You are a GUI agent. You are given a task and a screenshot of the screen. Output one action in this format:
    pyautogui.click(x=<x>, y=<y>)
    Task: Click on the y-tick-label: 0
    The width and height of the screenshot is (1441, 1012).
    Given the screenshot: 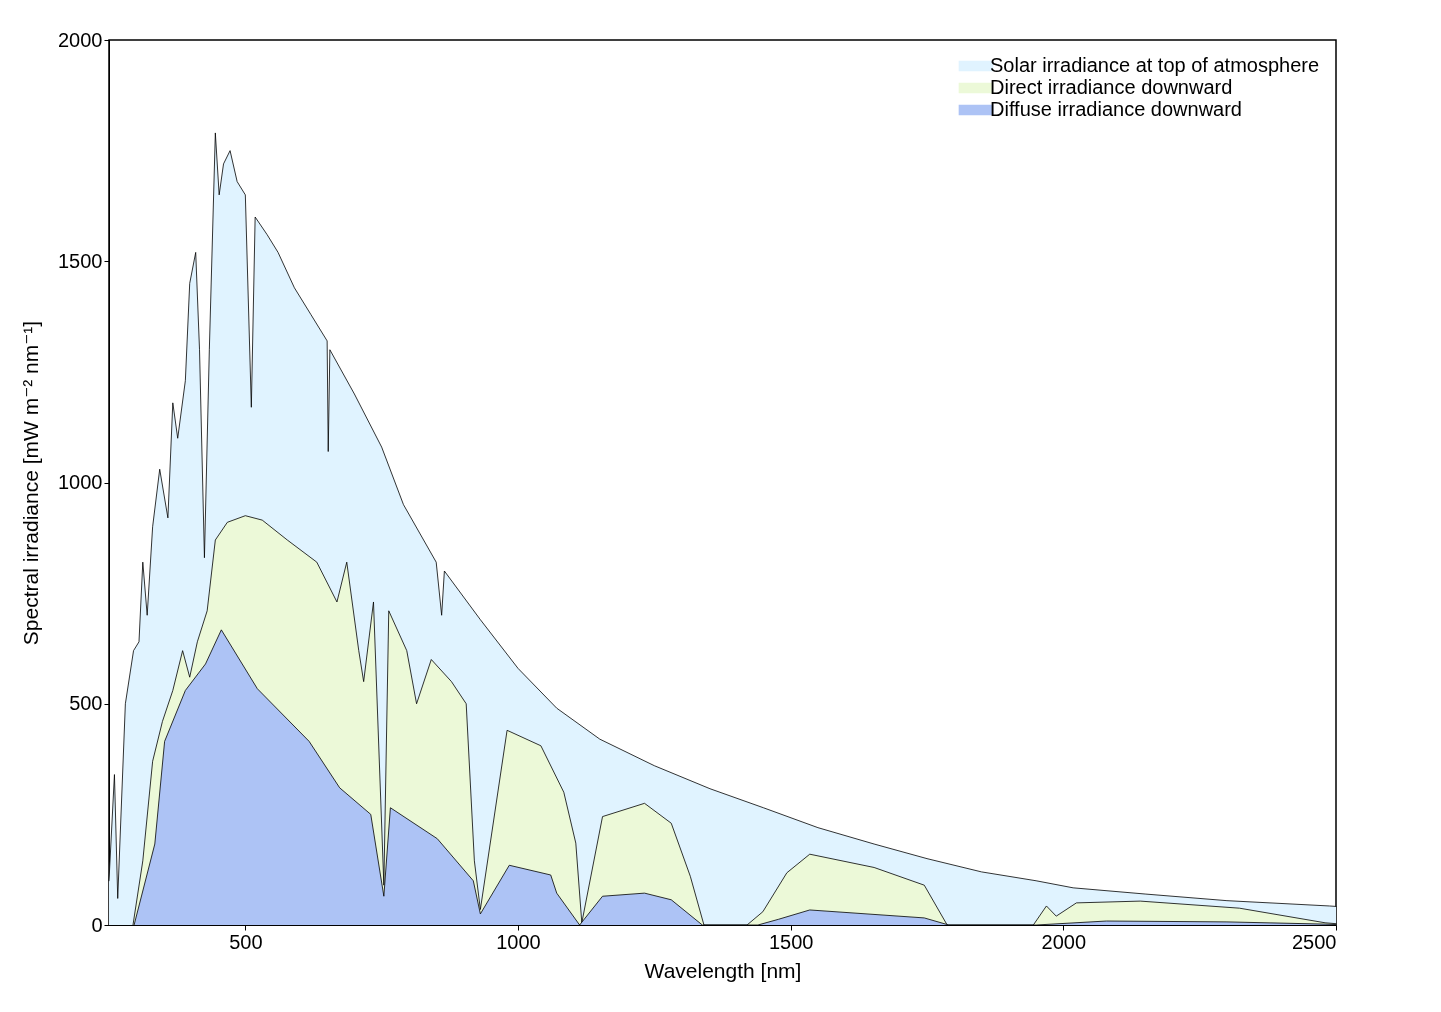 What is the action you would take?
    pyautogui.click(x=97, y=924)
    